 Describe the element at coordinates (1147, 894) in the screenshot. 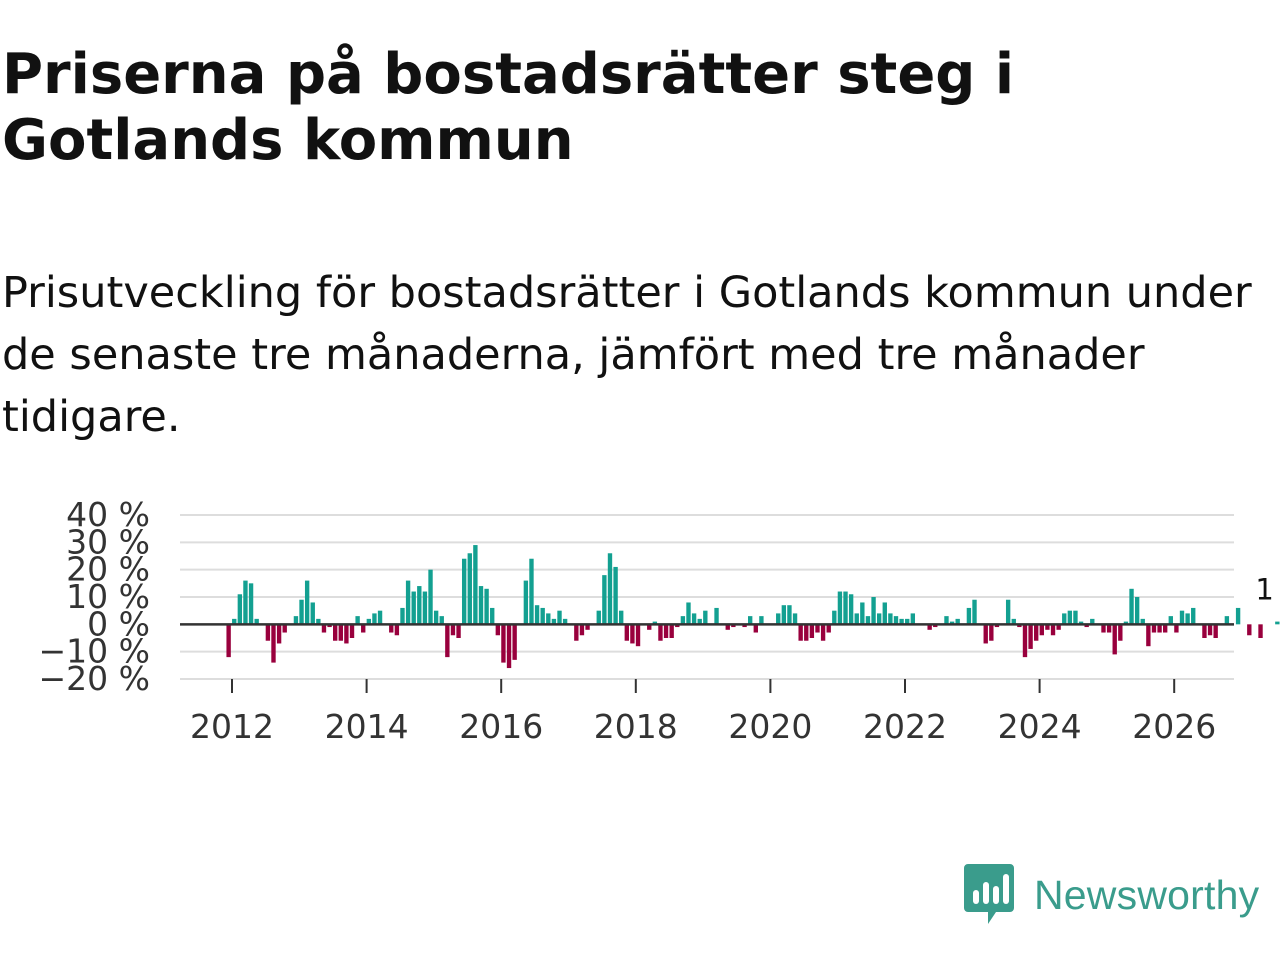

I see `brand-name: Newsworthy` at that location.